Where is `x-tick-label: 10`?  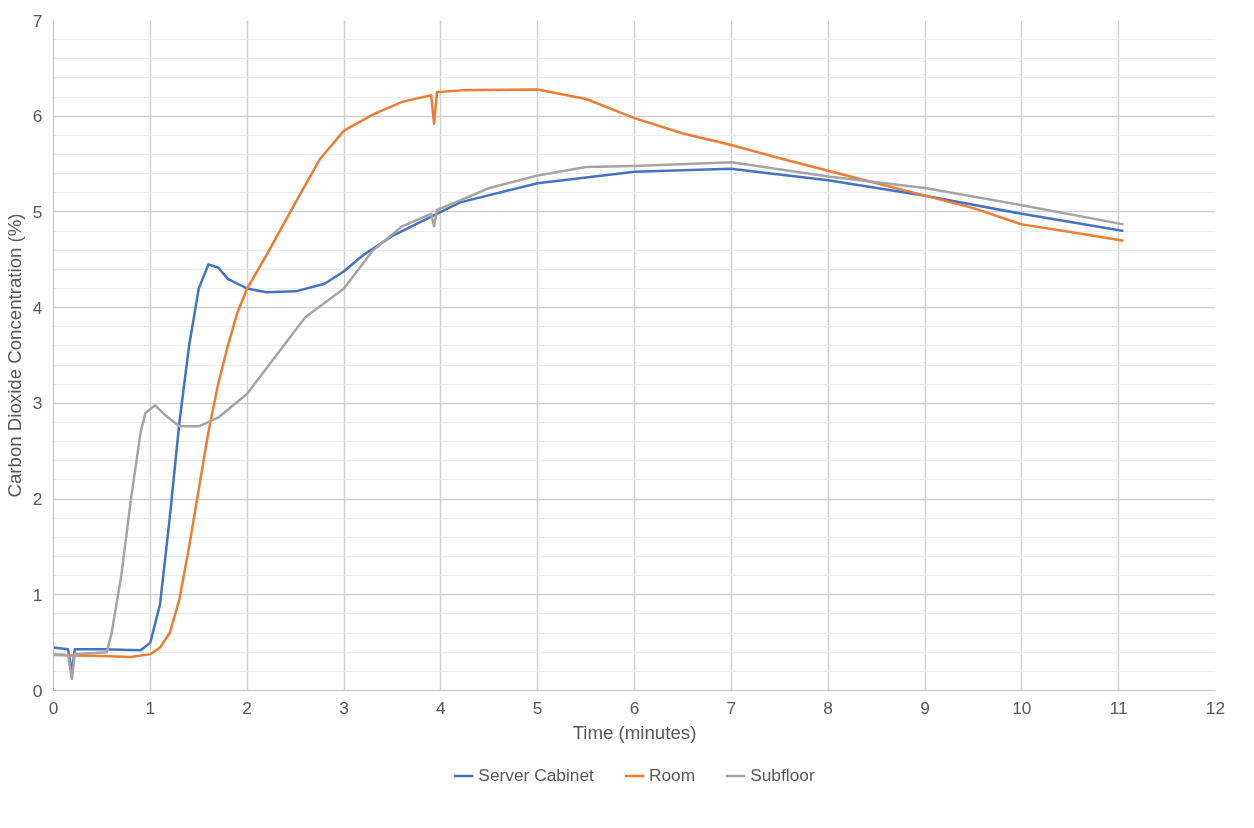 x-tick-label: 10 is located at coordinates (1022, 707).